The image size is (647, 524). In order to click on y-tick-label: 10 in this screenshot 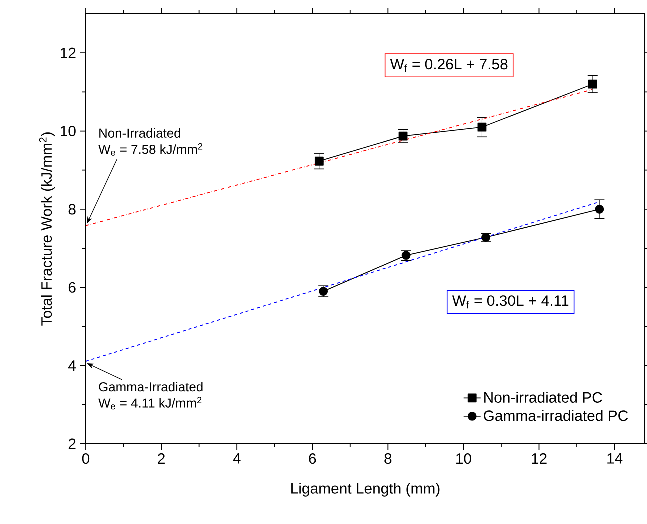, I will do `click(68, 131)`.